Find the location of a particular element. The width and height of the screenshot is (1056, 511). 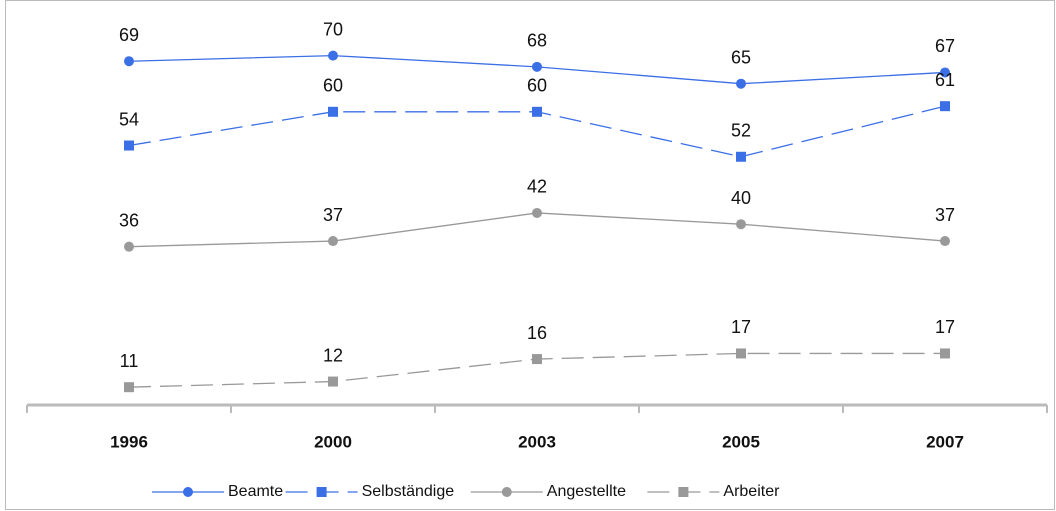

data-label: 42 is located at coordinates (537, 187).